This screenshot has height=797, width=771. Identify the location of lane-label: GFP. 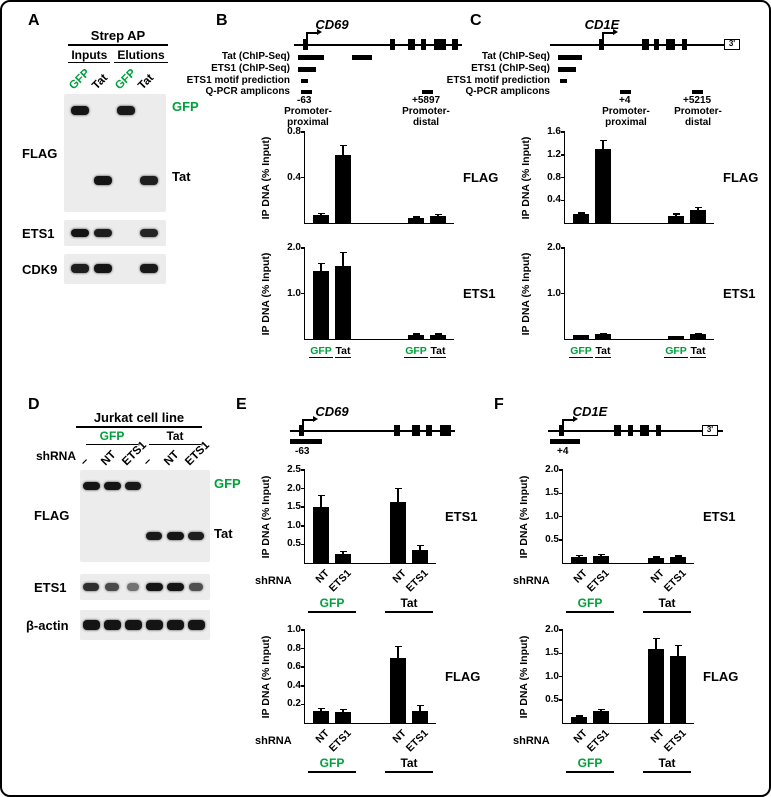
(80, 79).